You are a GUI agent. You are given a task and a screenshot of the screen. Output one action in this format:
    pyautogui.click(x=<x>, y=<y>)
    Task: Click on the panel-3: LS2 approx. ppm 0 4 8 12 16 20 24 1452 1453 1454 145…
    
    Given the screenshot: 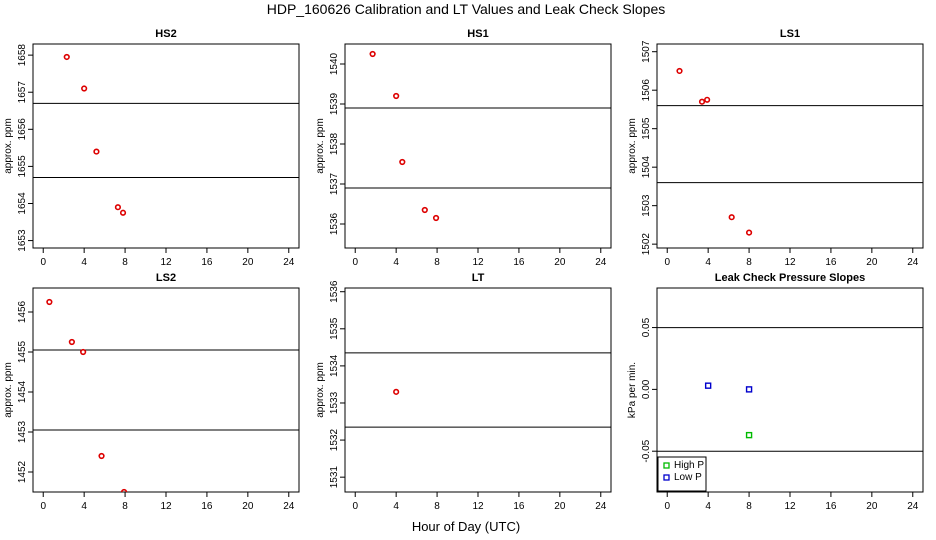 What is the action you would take?
    pyautogui.click(x=151, y=392)
    